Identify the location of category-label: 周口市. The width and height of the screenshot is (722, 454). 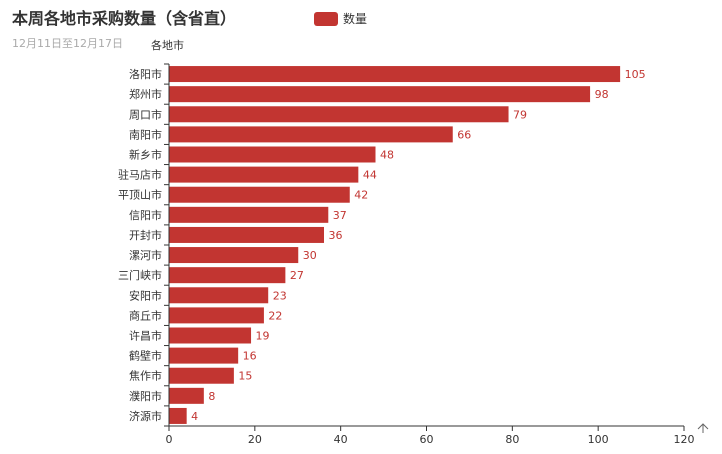
(145, 114).